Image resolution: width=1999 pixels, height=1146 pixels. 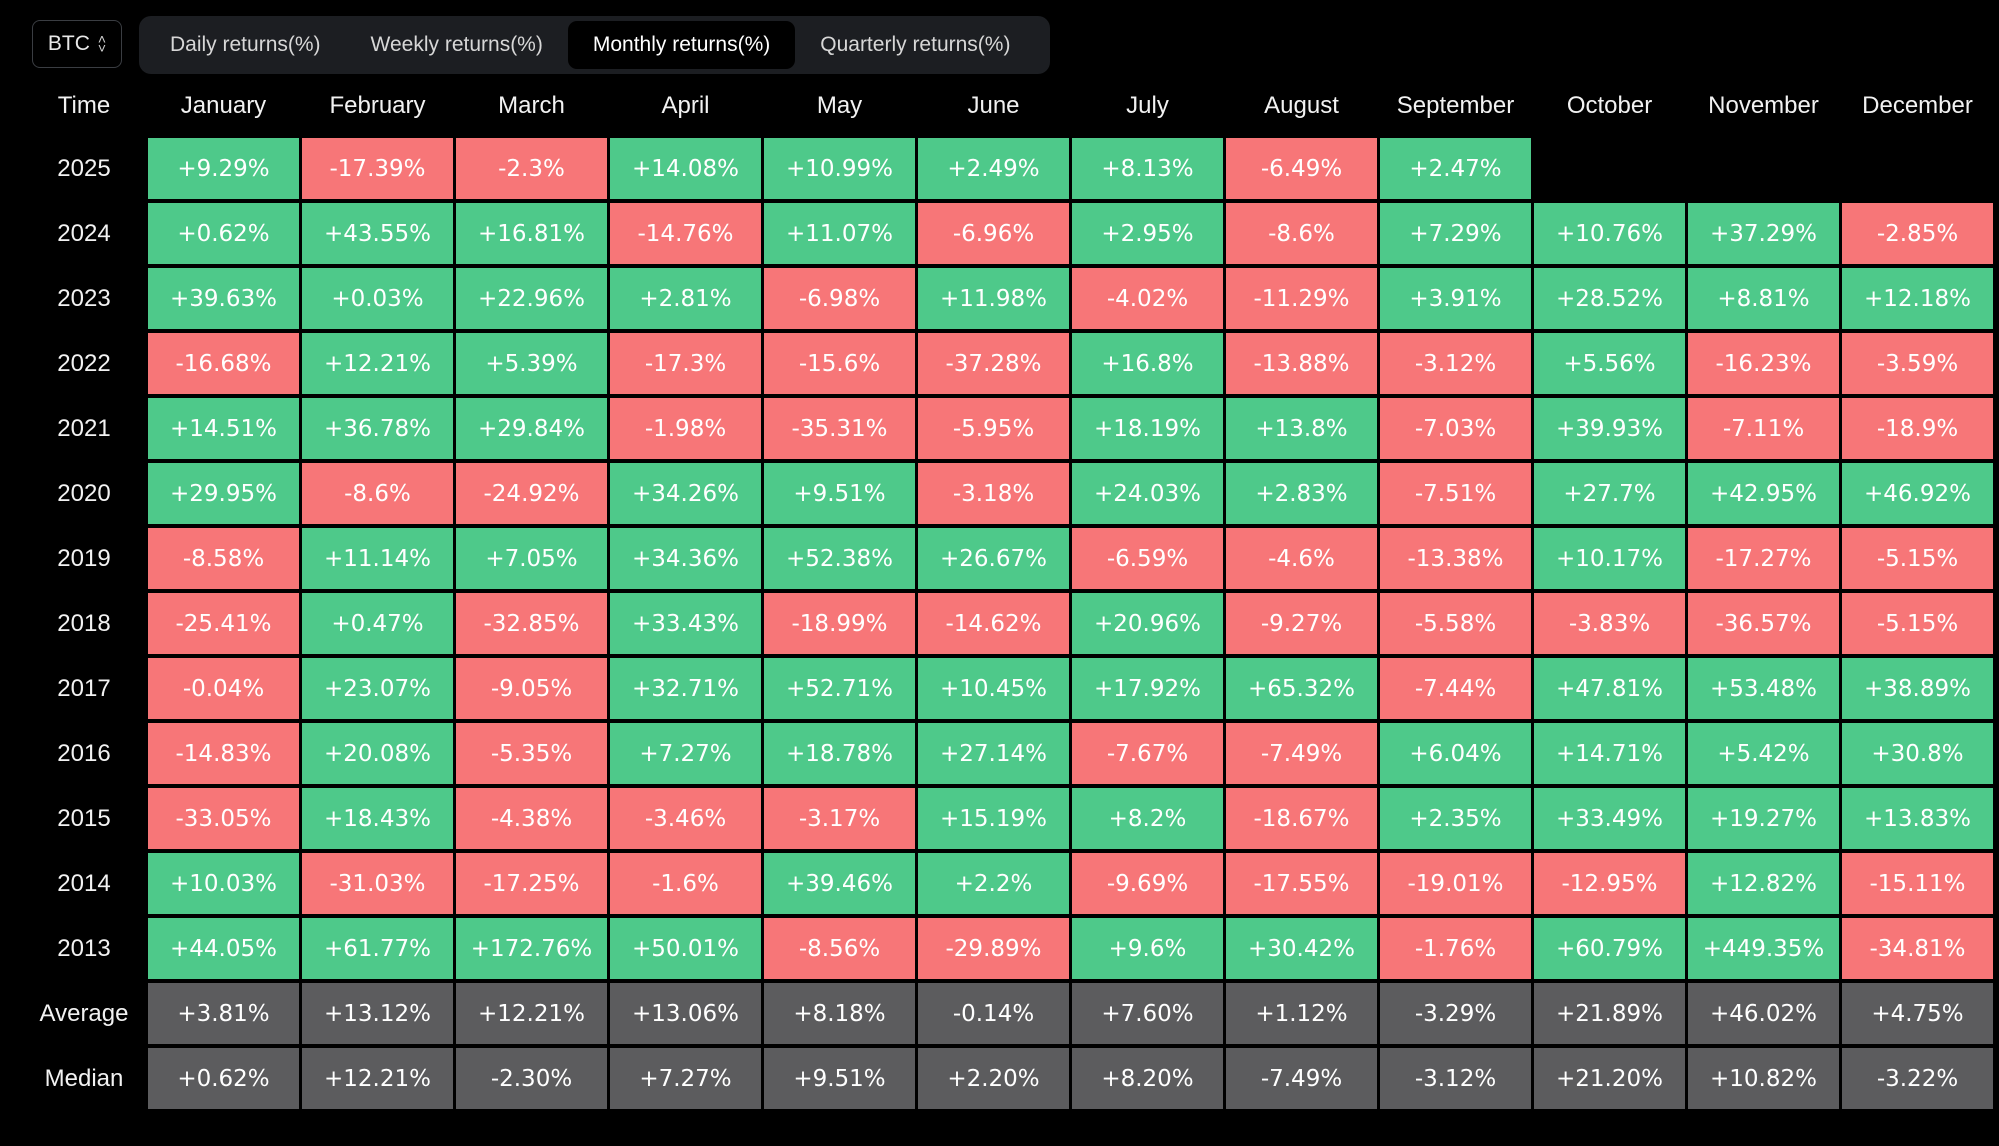 What do you see at coordinates (839, 105) in the screenshot?
I see `month-header: May` at bounding box center [839, 105].